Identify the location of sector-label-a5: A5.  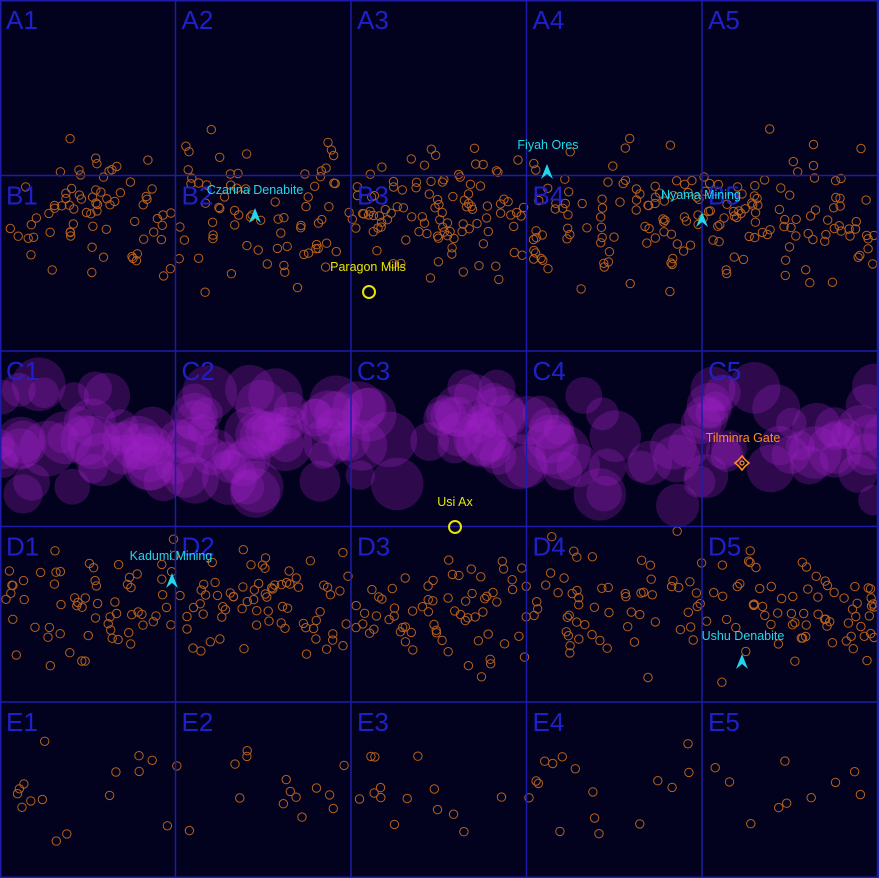
(724, 20).